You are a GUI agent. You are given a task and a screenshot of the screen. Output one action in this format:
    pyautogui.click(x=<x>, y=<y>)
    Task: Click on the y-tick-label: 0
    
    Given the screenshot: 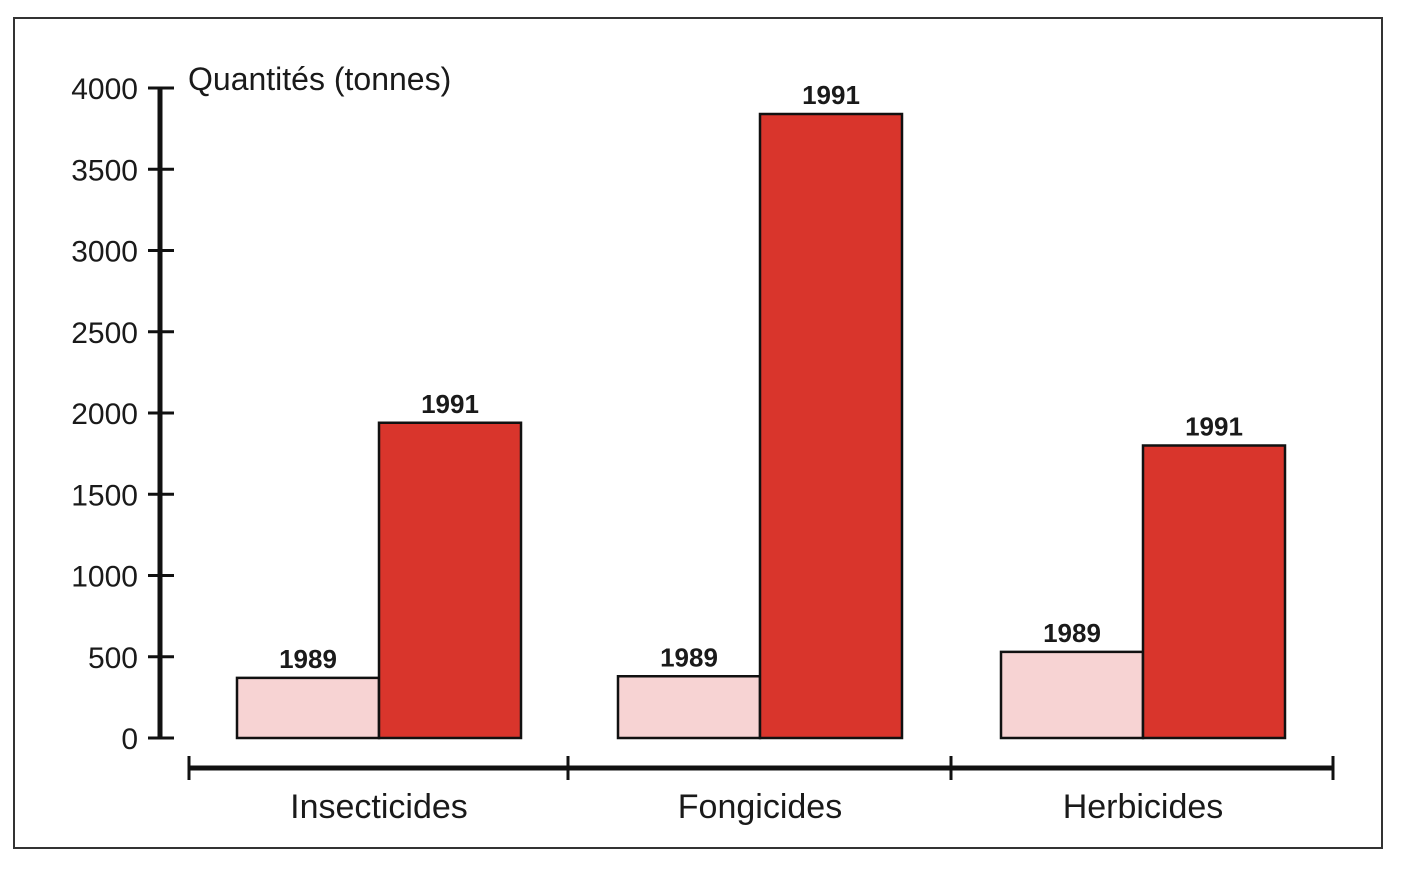 What is the action you would take?
    pyautogui.click(x=129, y=739)
    